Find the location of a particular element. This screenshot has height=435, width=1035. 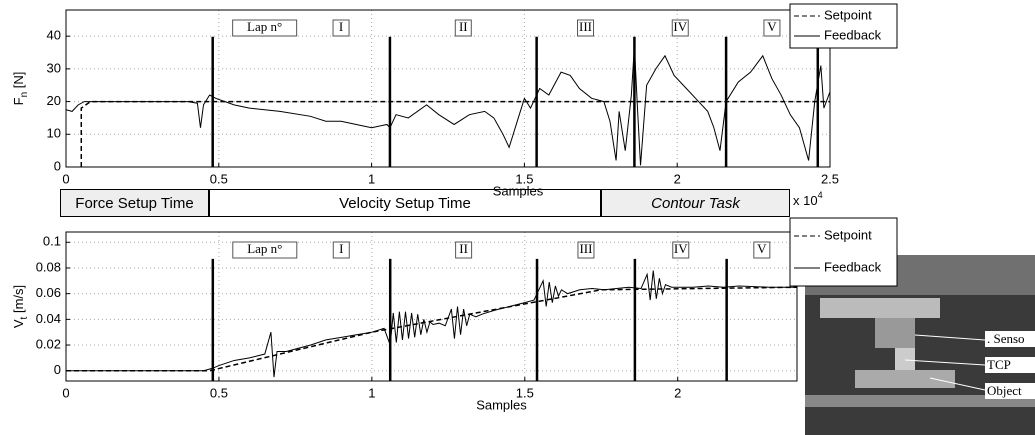

photo: . Senso TCP Object is located at coordinates (920, 345).